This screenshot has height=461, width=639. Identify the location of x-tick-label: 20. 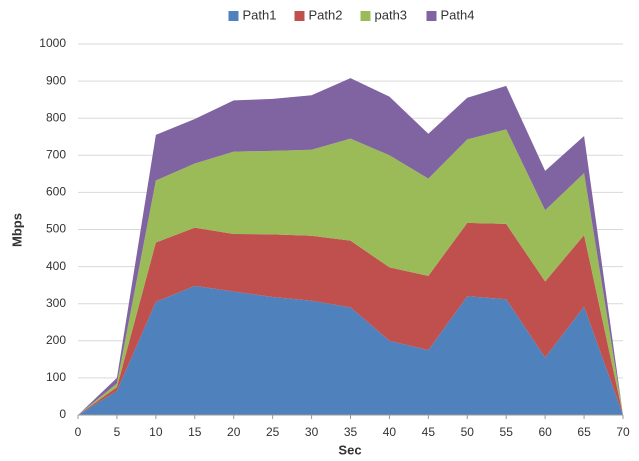
(234, 432).